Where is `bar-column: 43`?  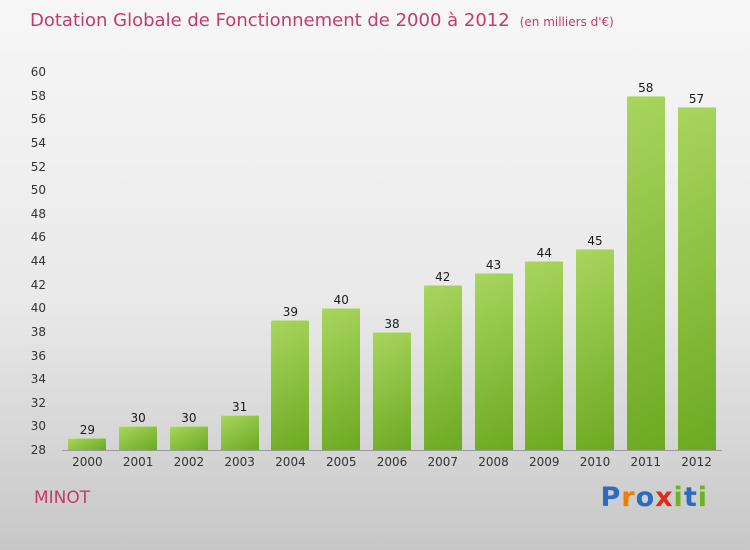
bar-column: 43 is located at coordinates (493, 261).